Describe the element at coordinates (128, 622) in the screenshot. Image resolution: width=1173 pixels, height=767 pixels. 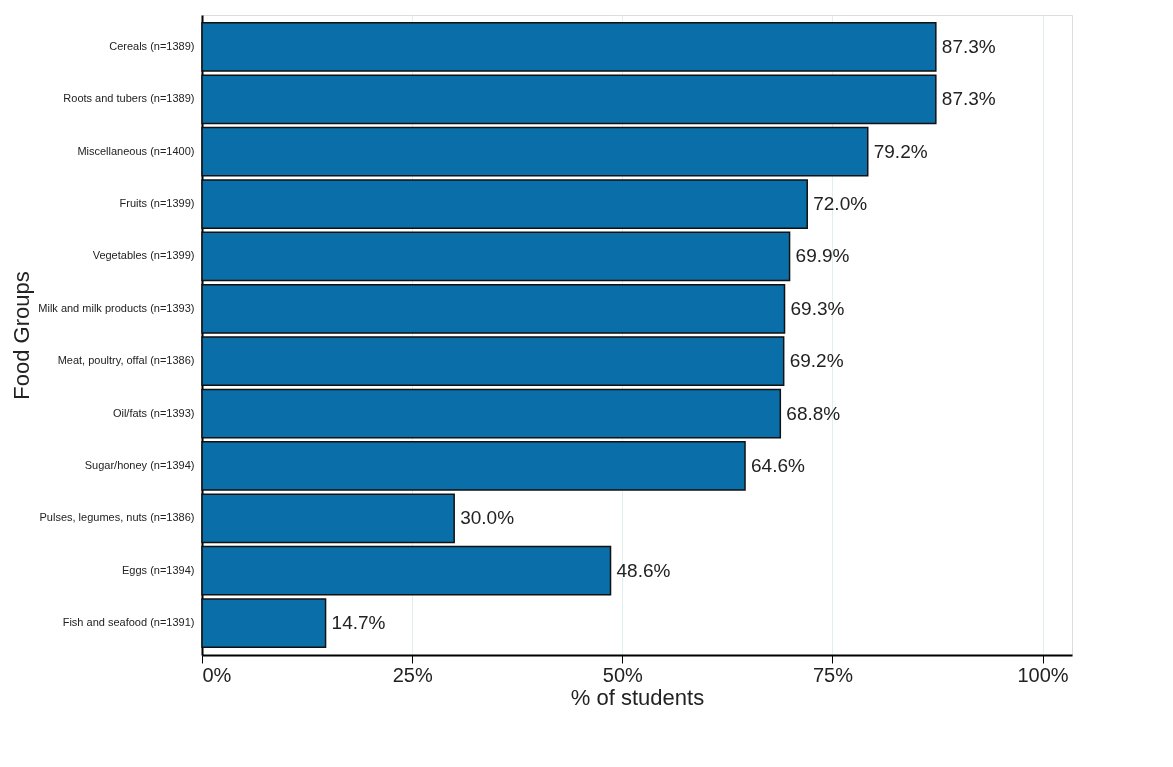
I see `y-tick-label: Fish and seafood (n=1391)` at that location.